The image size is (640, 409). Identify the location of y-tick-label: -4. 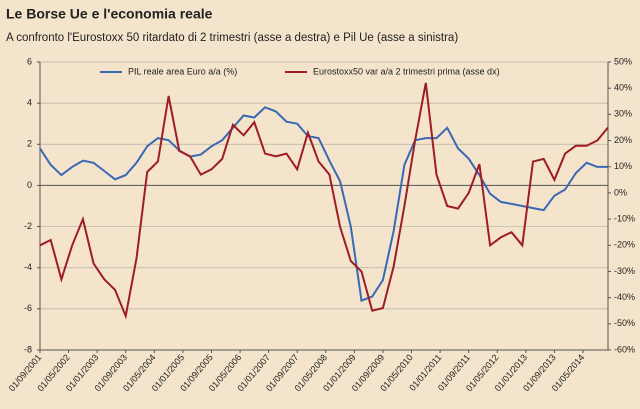
(28, 267).